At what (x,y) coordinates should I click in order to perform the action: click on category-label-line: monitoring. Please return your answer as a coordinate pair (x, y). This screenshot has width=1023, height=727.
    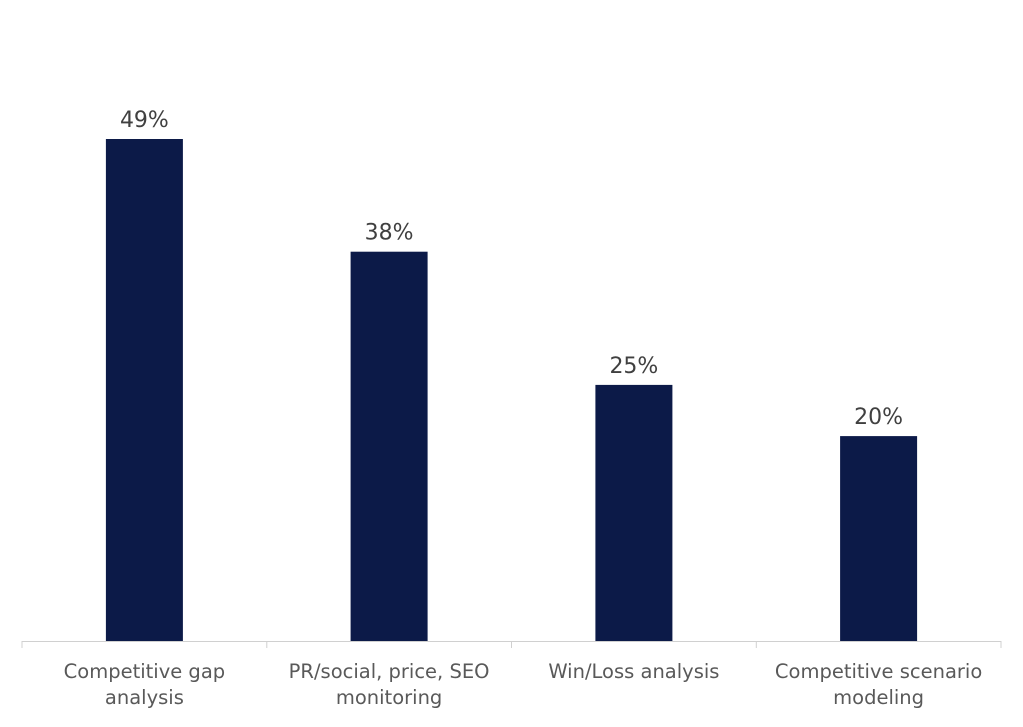
    Looking at the image, I should click on (389, 697).